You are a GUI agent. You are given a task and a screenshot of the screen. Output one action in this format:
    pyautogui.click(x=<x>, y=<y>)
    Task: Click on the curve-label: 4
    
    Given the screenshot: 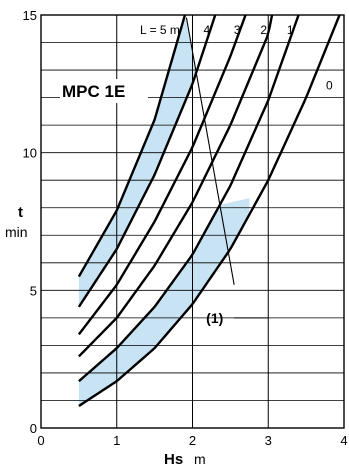 What is the action you would take?
    pyautogui.click(x=207, y=30)
    